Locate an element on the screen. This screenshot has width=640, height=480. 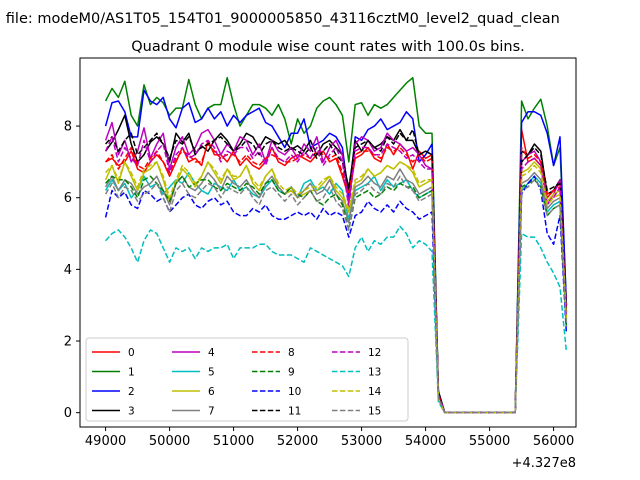
legend-label: 5 is located at coordinates (211, 373).